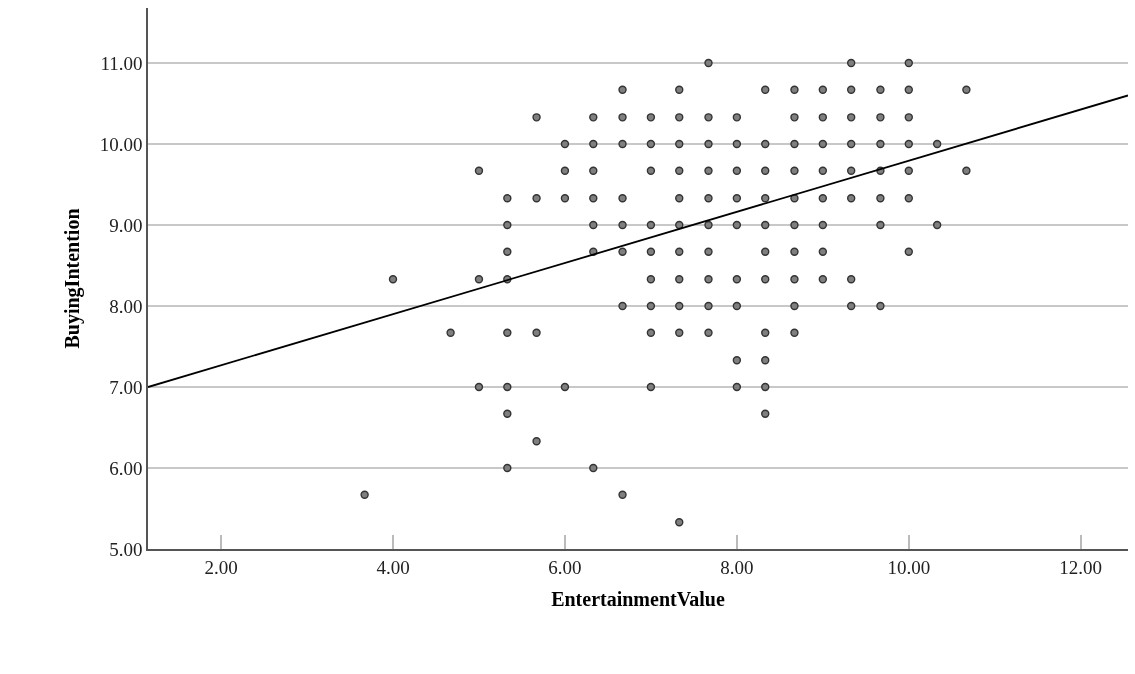  What do you see at coordinates (121, 144) in the screenshot?
I see `y-tick-label: 10.00` at bounding box center [121, 144].